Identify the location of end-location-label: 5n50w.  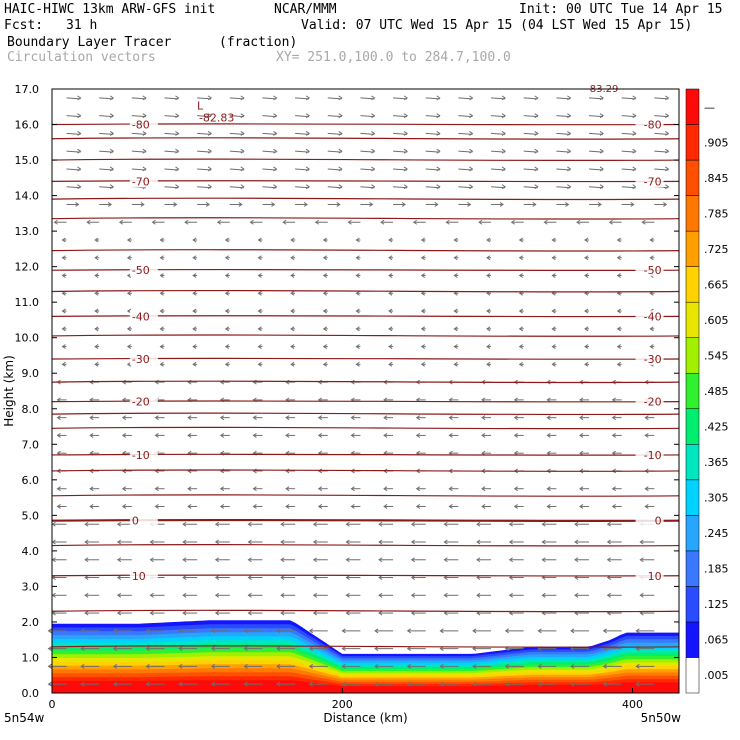
(661, 718).